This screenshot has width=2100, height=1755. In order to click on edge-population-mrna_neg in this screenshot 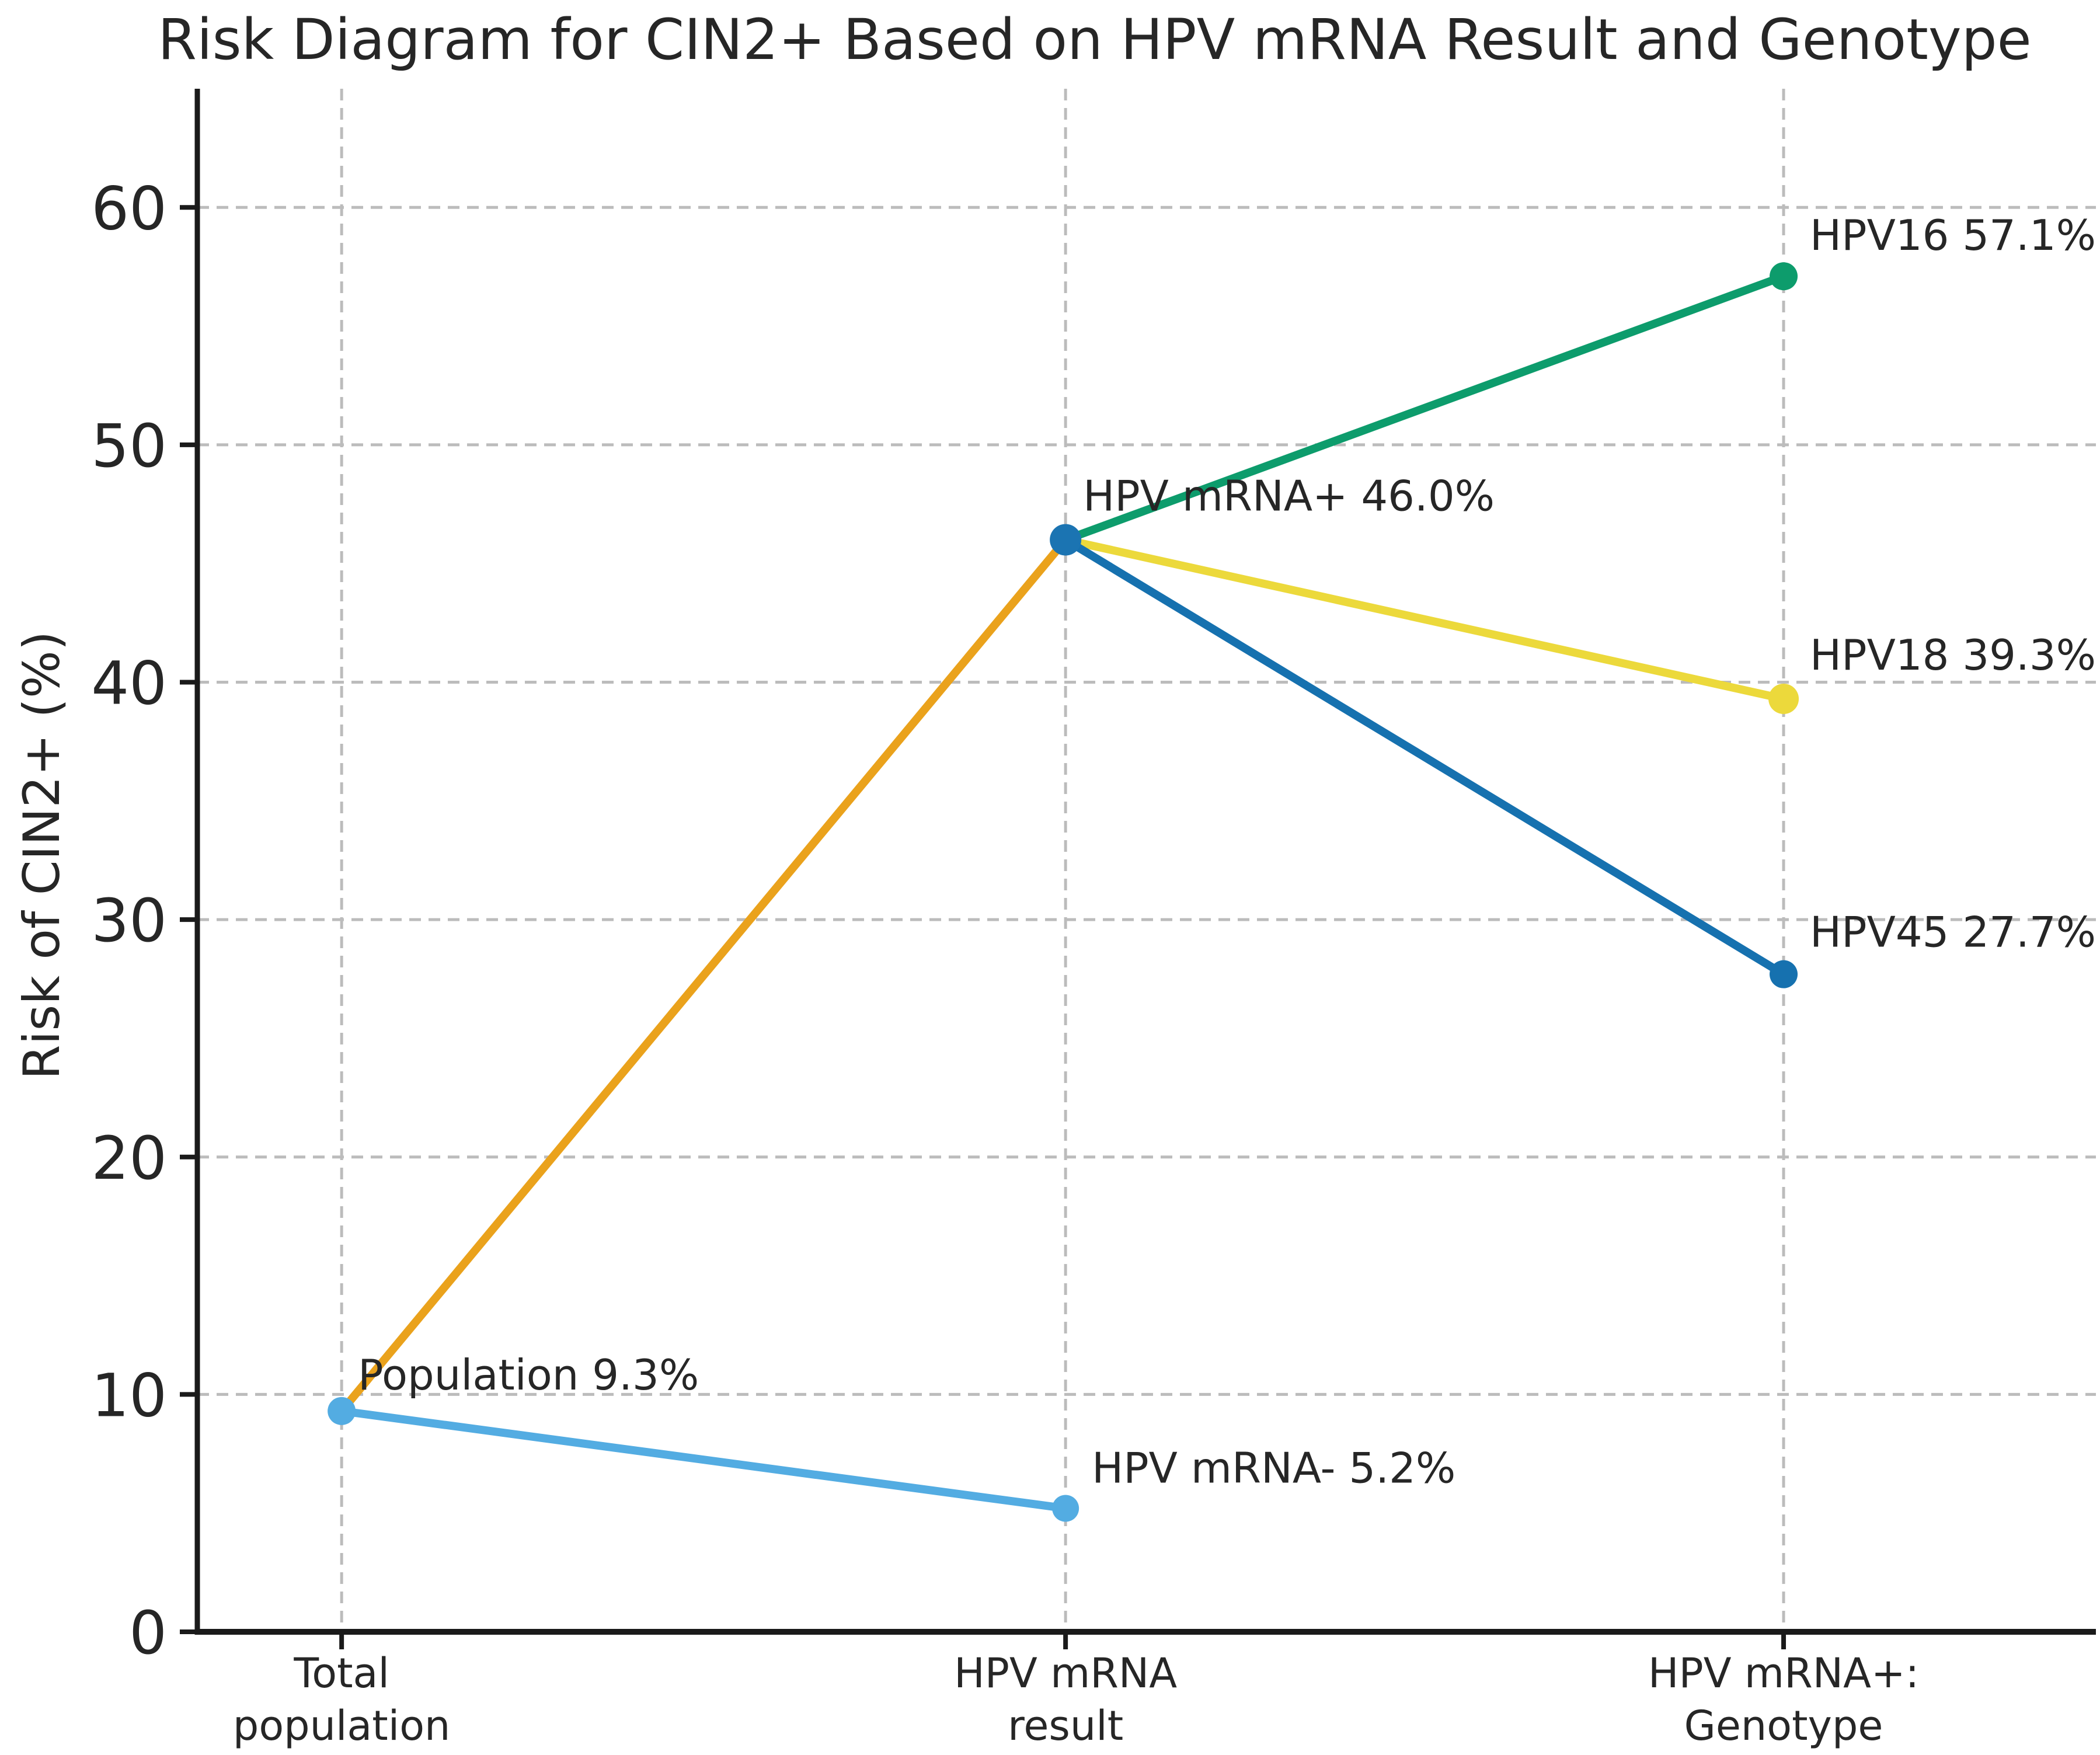, I will do `click(703, 1459)`.